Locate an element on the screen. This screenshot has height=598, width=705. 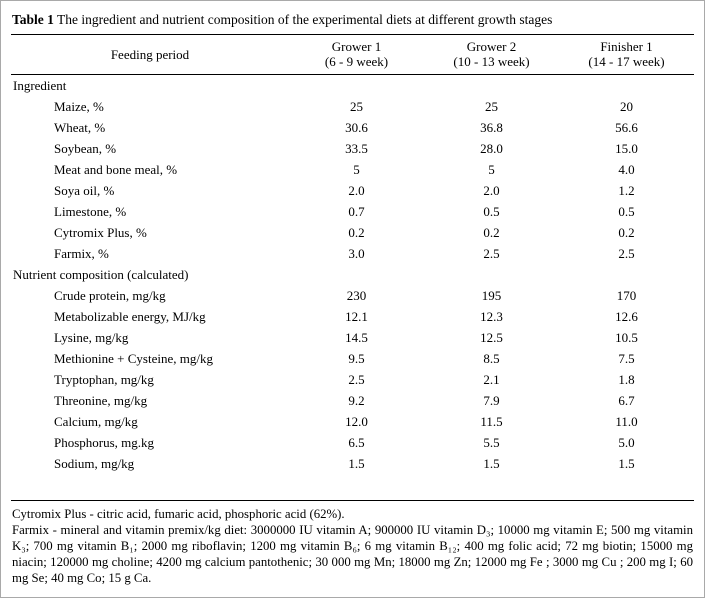
row-label: Soya oil, % is located at coordinates (84, 190).